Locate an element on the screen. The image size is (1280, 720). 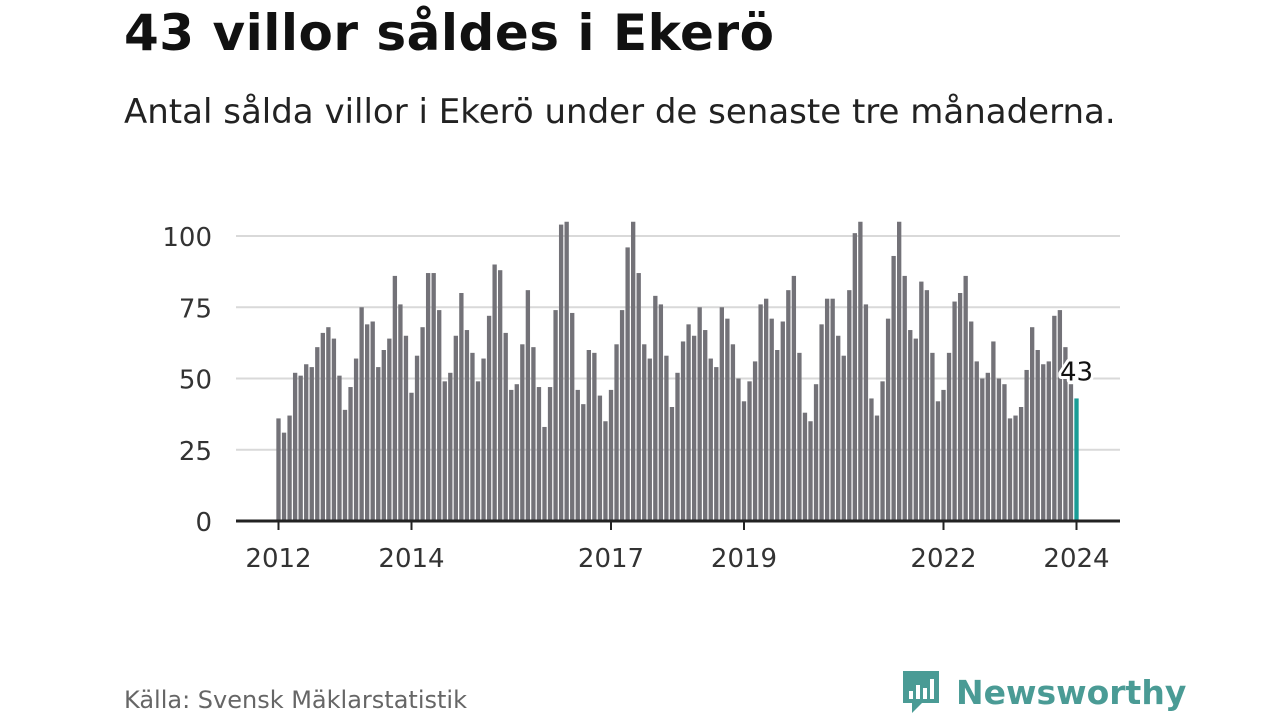
newsworthy-logo-icon is located at coordinates (921, 692).